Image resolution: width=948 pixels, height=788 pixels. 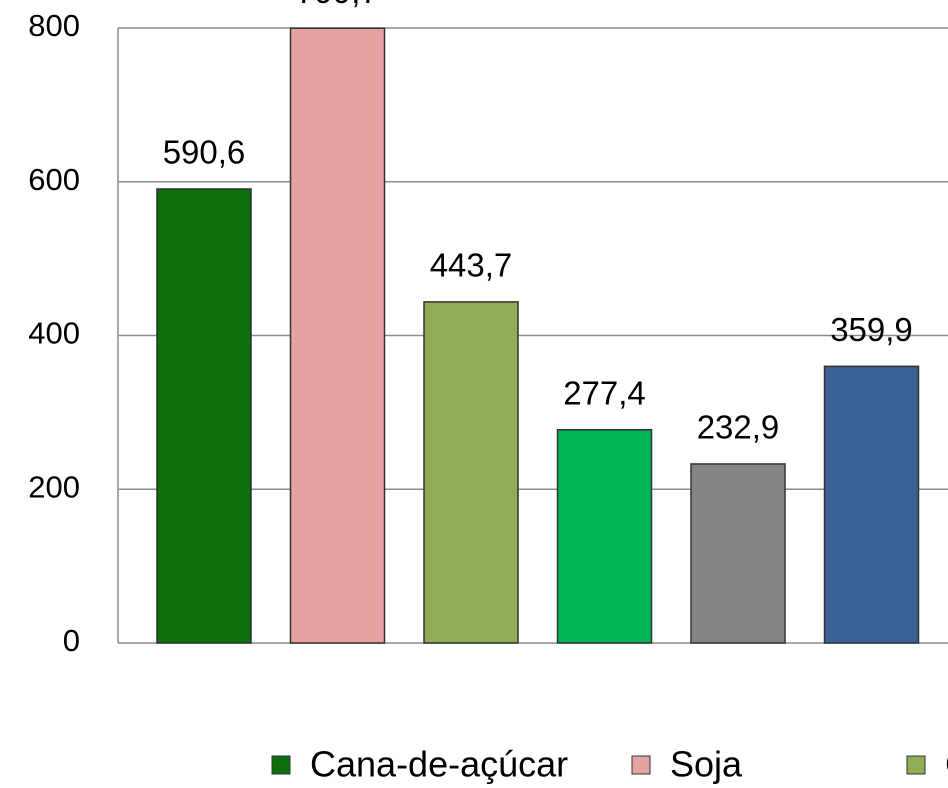 I want to click on value-label: 277,4, so click(x=604, y=392).